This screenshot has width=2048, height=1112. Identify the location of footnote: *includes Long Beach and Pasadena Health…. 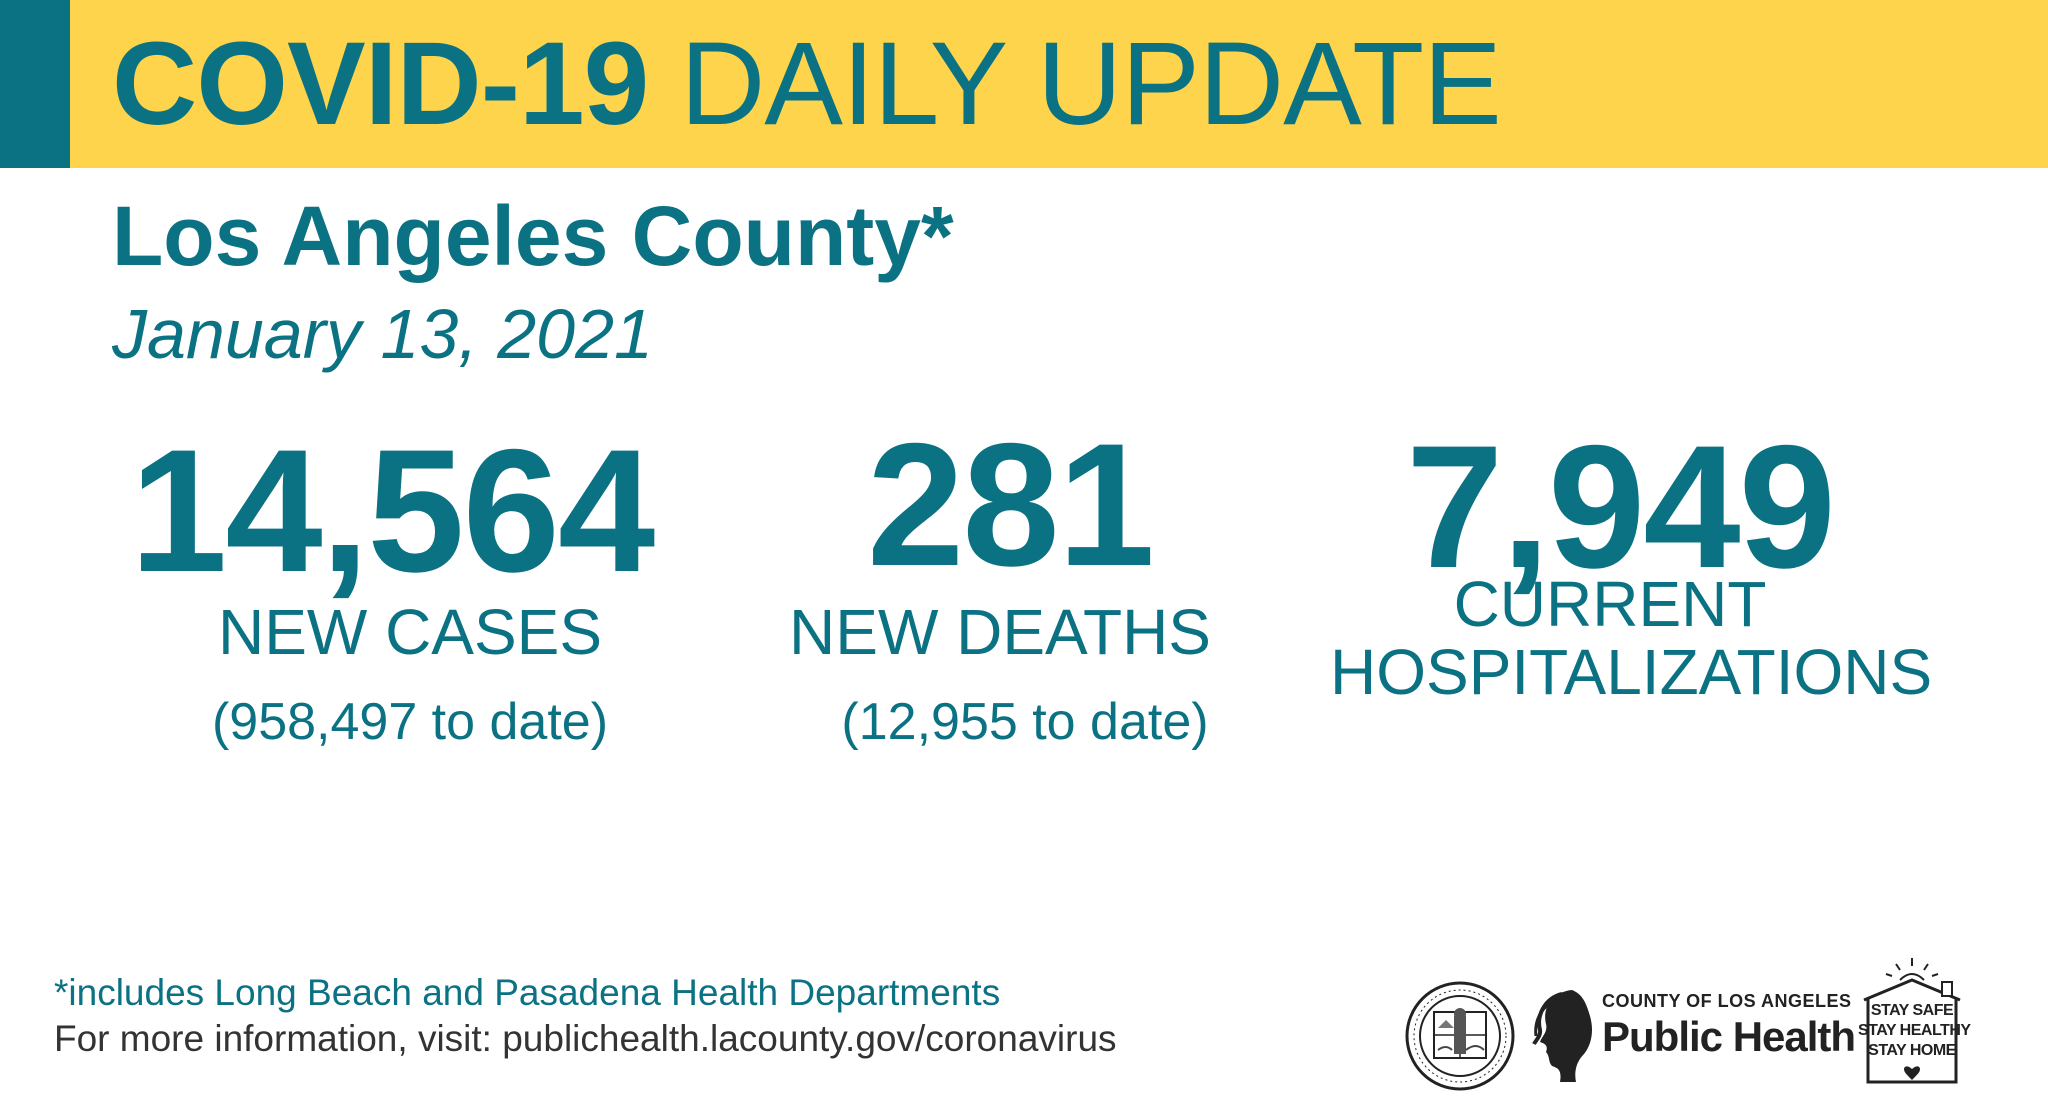
(527, 992).